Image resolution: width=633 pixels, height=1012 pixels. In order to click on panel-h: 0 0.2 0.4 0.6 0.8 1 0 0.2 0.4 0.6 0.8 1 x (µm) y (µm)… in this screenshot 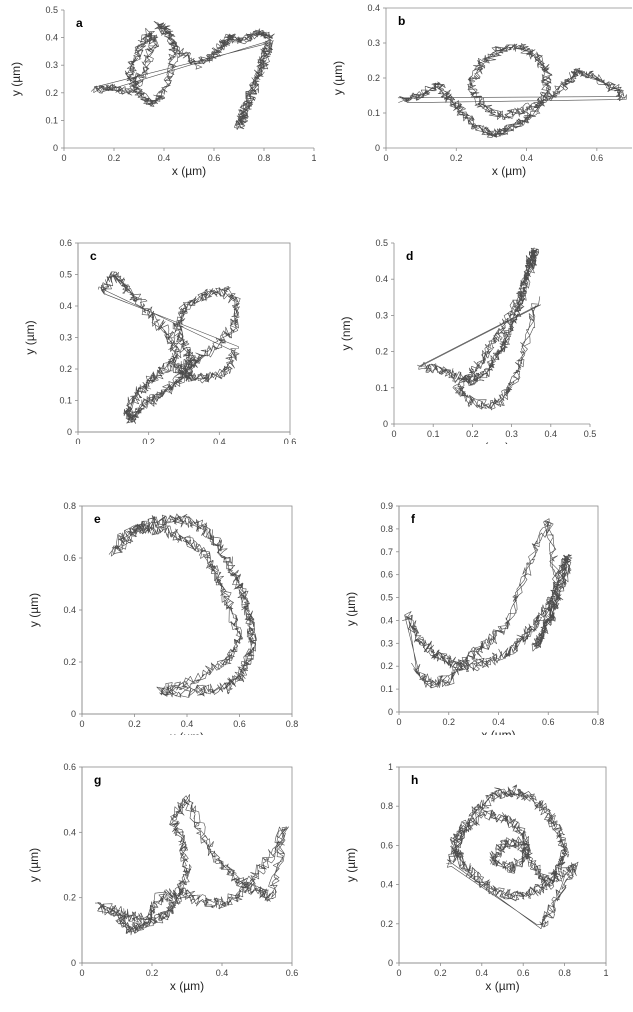, I will do `click(476, 877)`.